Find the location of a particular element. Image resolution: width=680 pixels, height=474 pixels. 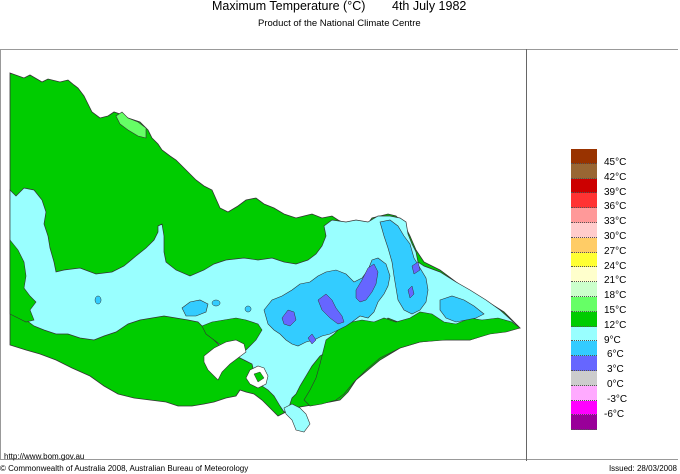

region-15-18c is located at coordinates (131, 125).